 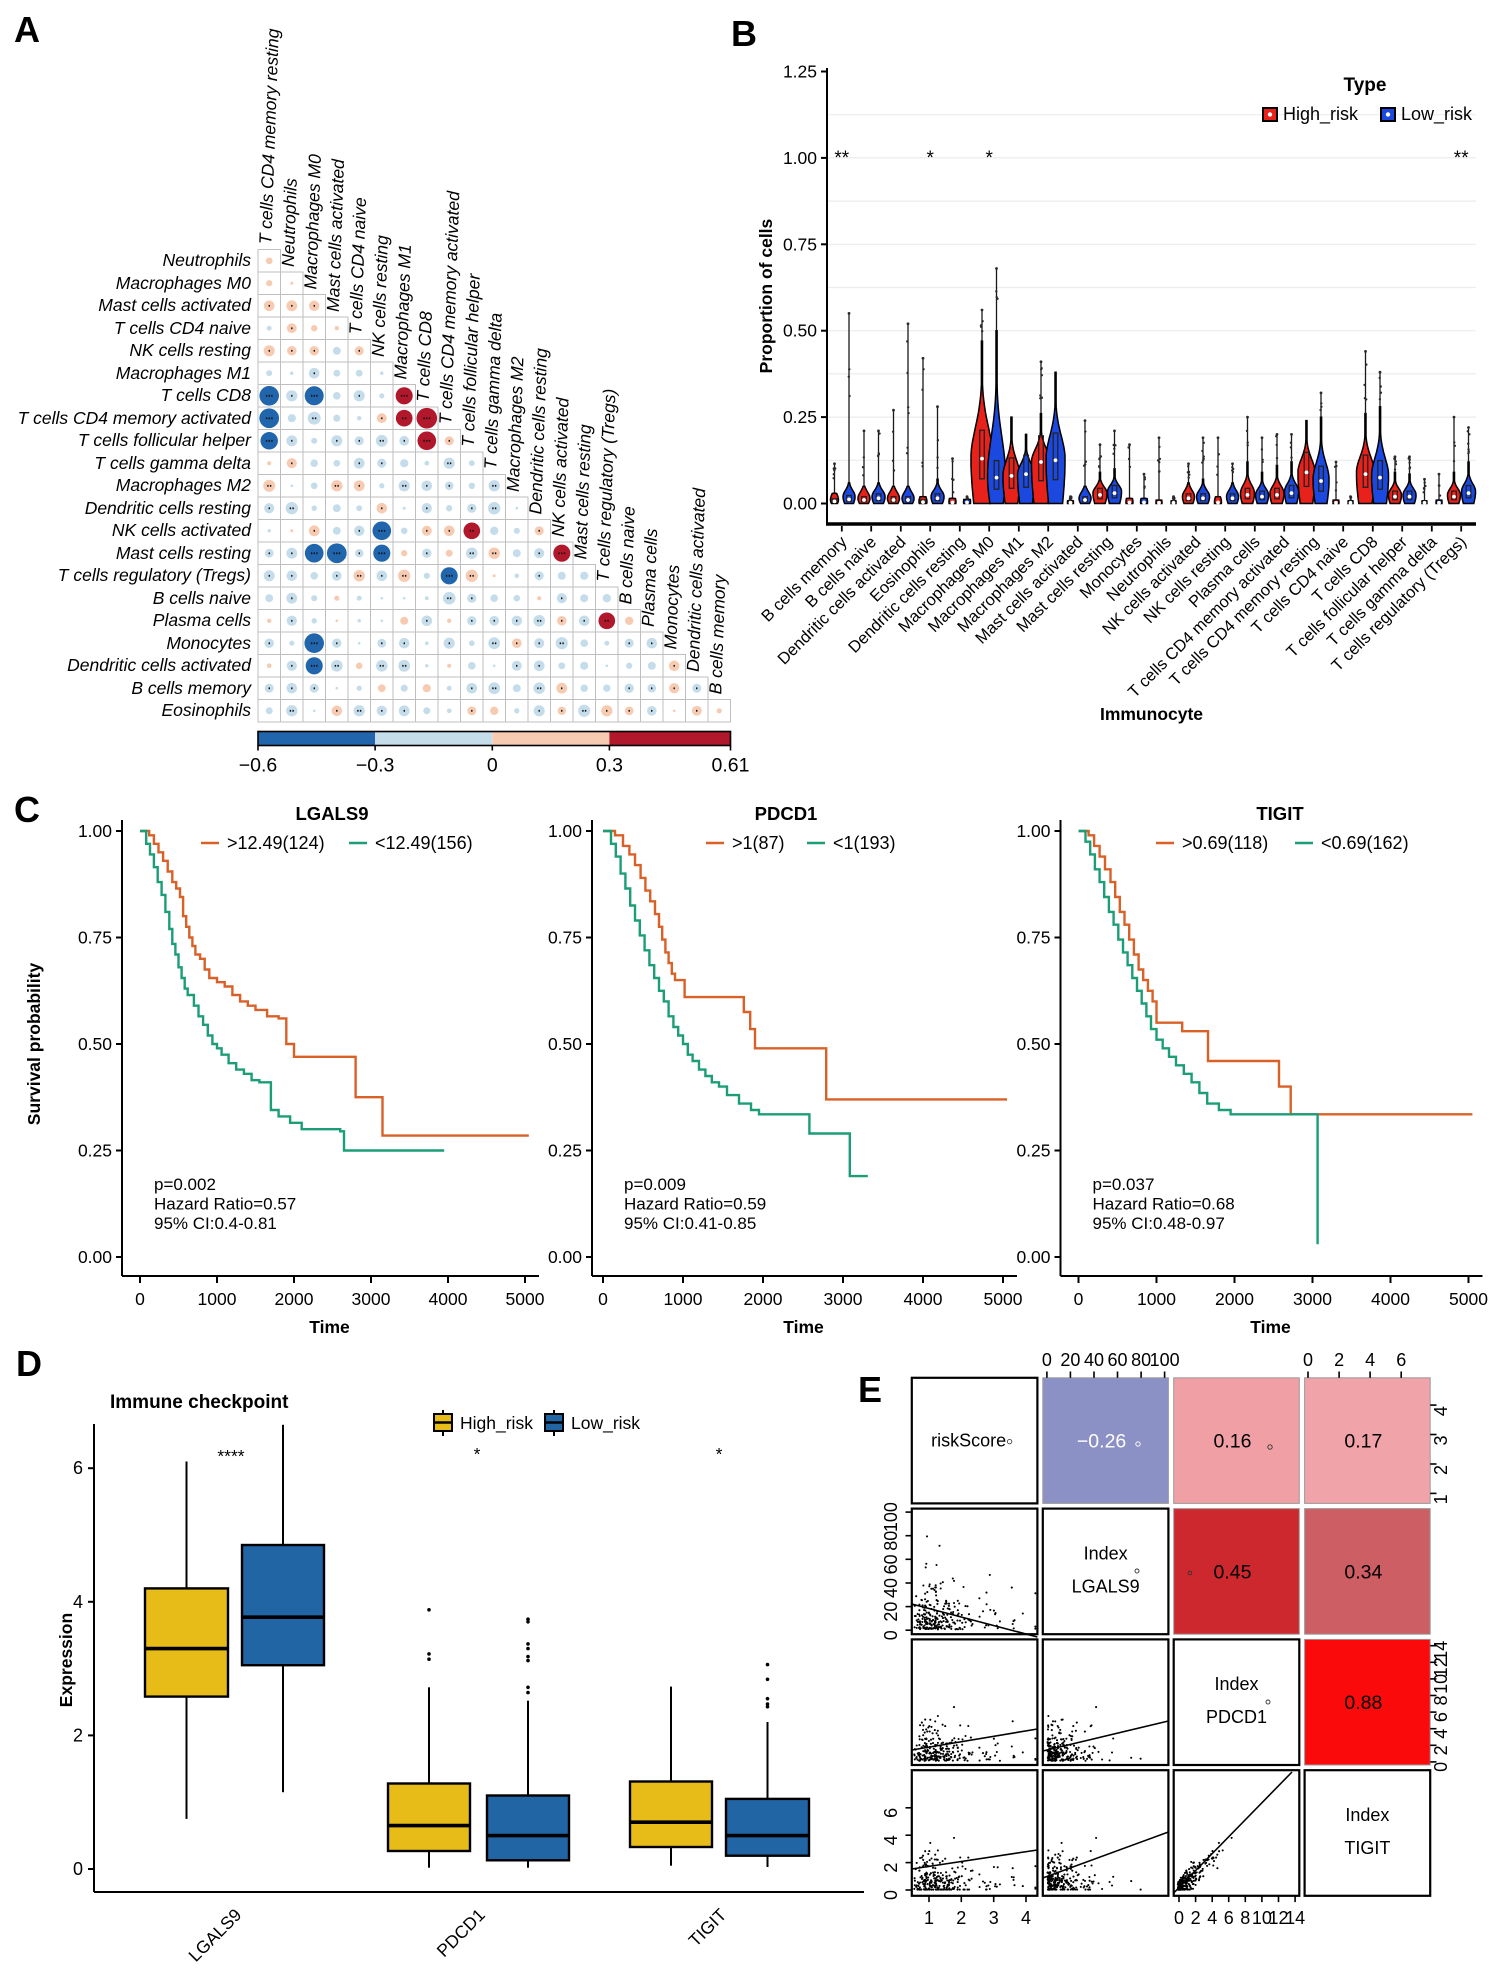 I want to click on svg-text: 4000, so click(x=448, y=1299).